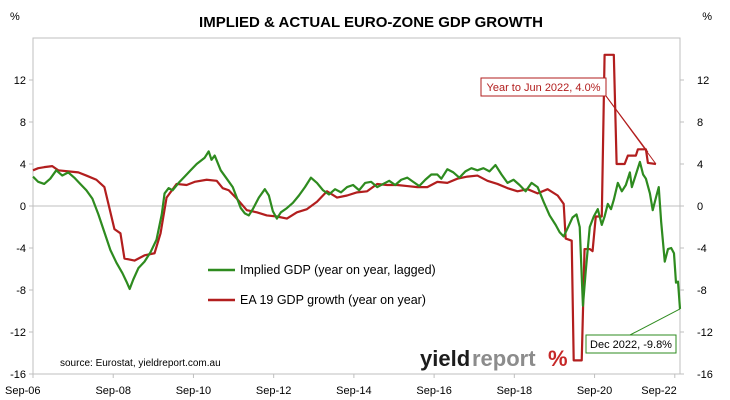 Image resolution: width=730 pixels, height=400 pixels. Describe the element at coordinates (433, 391) in the screenshot. I see `x-tick-label: Sep-16` at that location.